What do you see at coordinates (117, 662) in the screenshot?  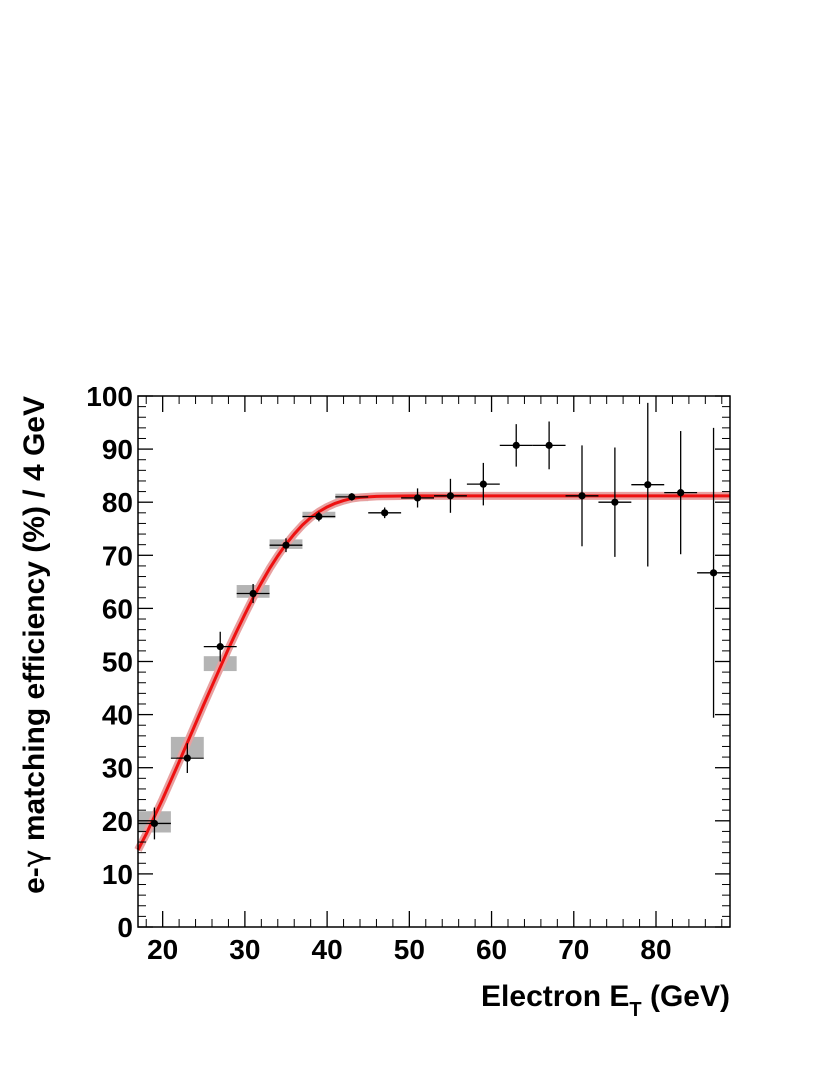 I see `y-tick-label: 50` at bounding box center [117, 662].